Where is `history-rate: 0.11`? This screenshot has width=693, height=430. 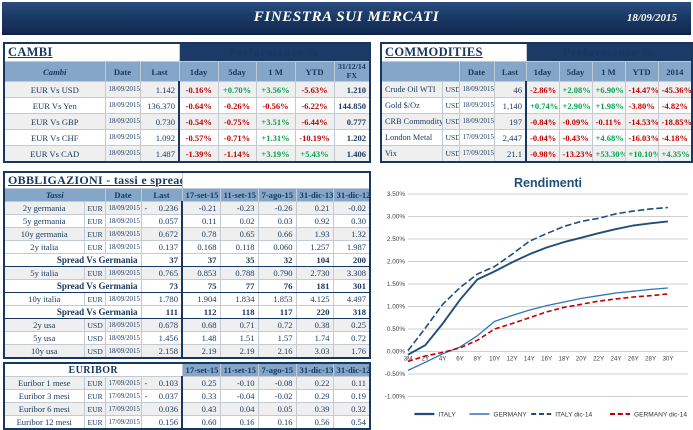
history-rate: 0.11 is located at coordinates (201, 221).